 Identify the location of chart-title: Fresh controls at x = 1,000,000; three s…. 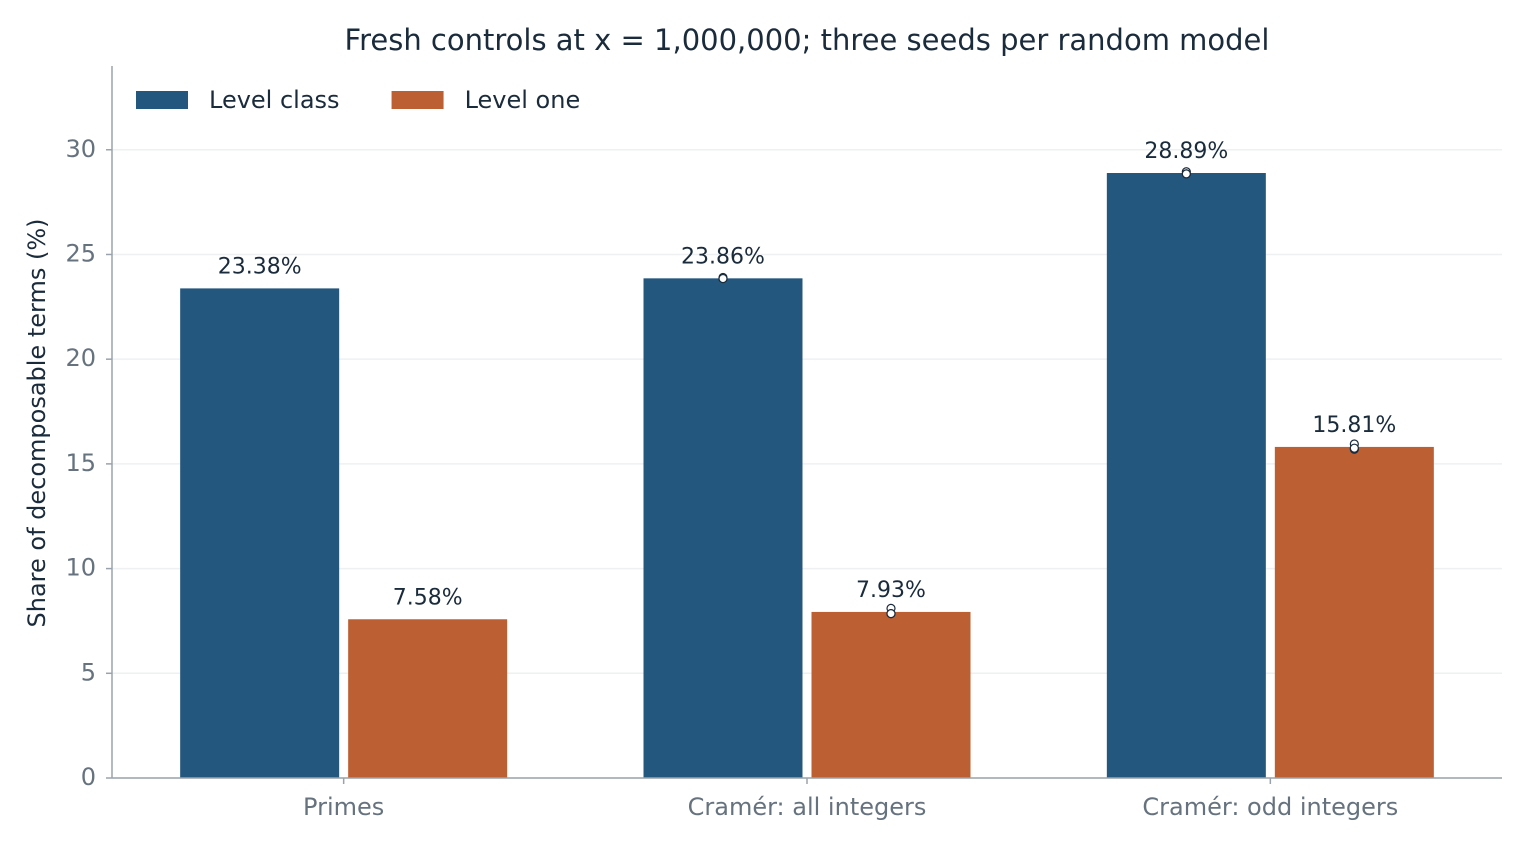
(807, 40).